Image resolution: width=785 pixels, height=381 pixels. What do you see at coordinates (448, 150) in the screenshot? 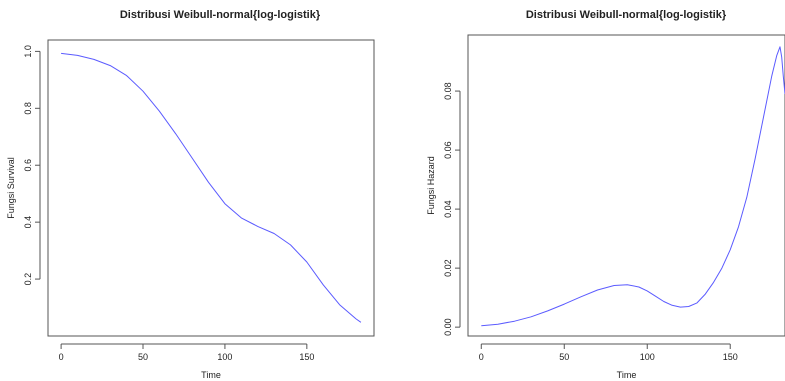
I see `y-tick-label: 0.06` at bounding box center [448, 150].